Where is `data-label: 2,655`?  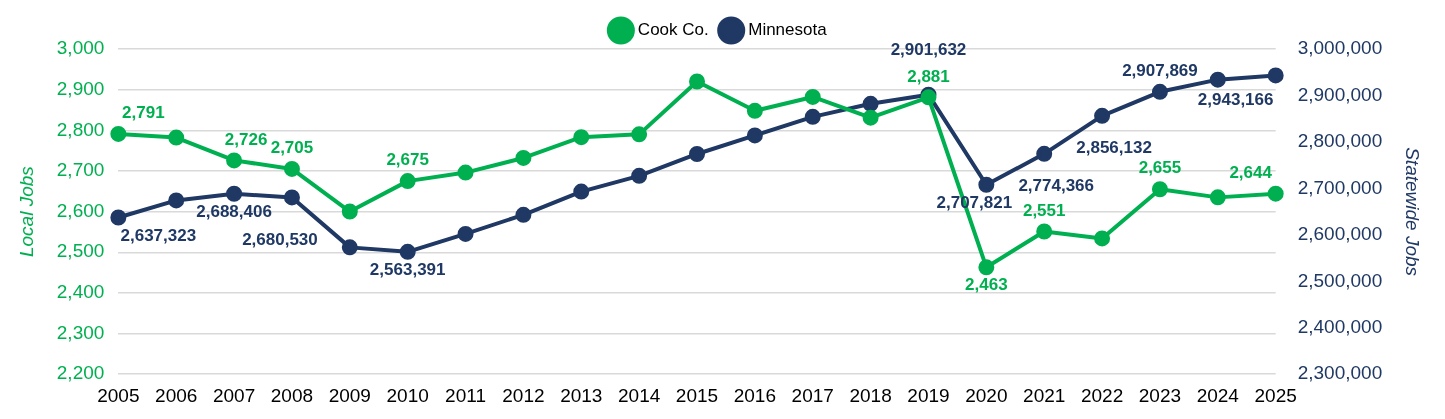
data-label: 2,655 is located at coordinates (1160, 168).